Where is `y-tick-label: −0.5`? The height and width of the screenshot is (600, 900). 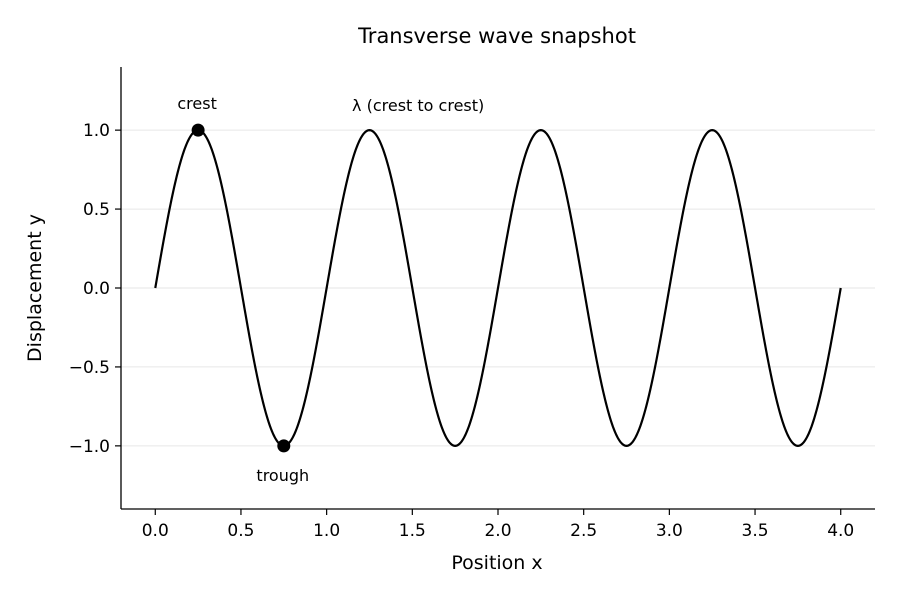 y-tick-label: −0.5 is located at coordinates (89, 368).